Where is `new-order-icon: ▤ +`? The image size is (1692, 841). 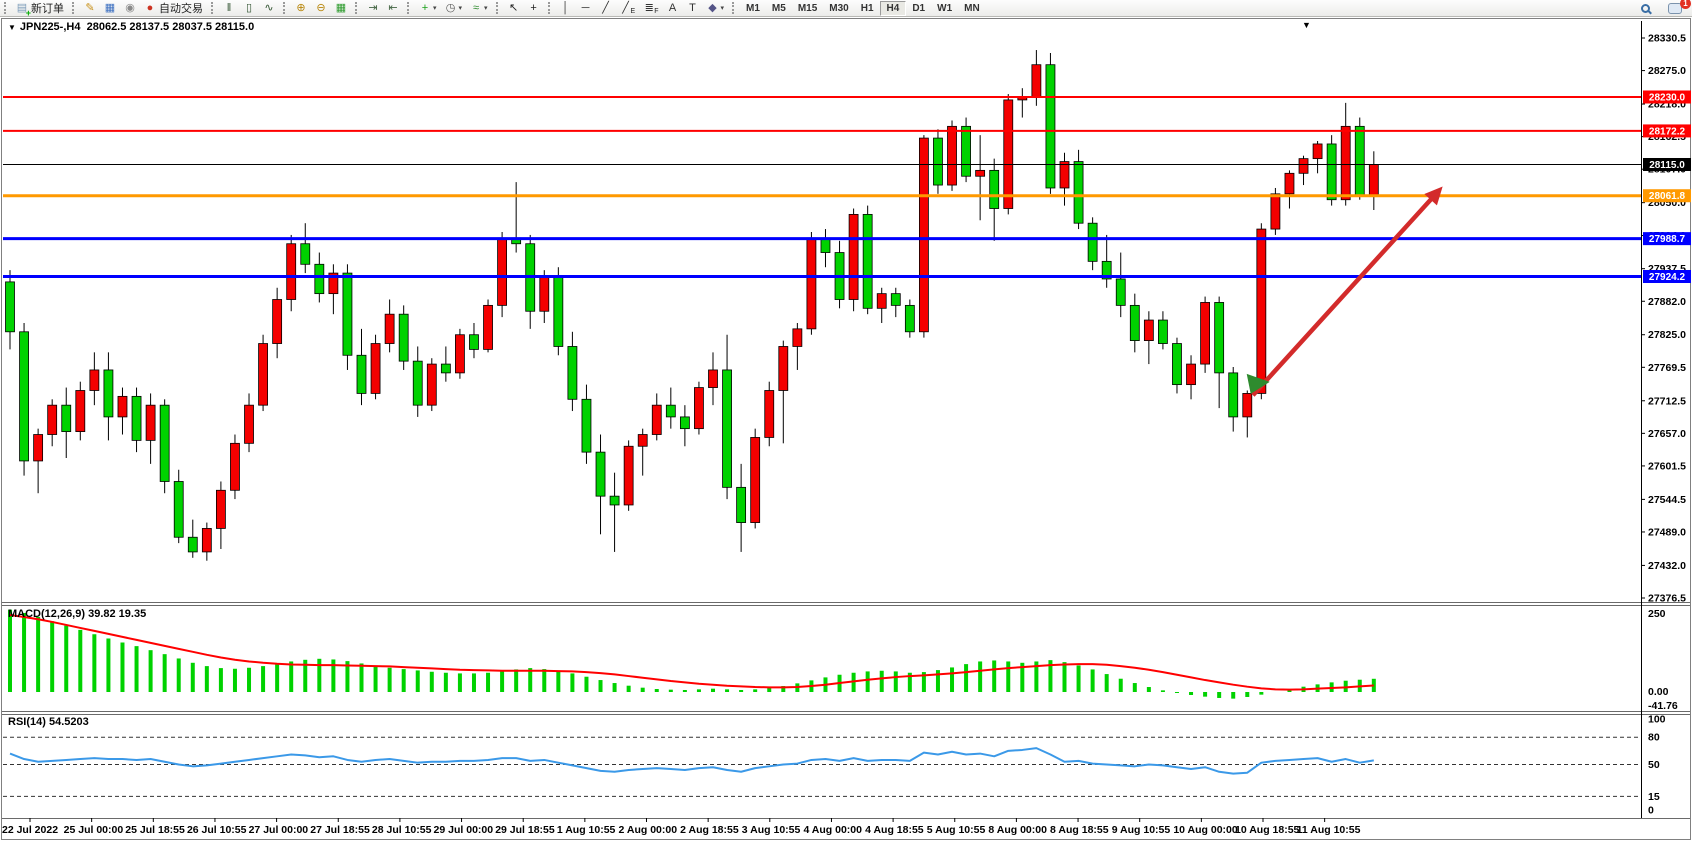
new-order-icon: ▤ + is located at coordinates (23, 9).